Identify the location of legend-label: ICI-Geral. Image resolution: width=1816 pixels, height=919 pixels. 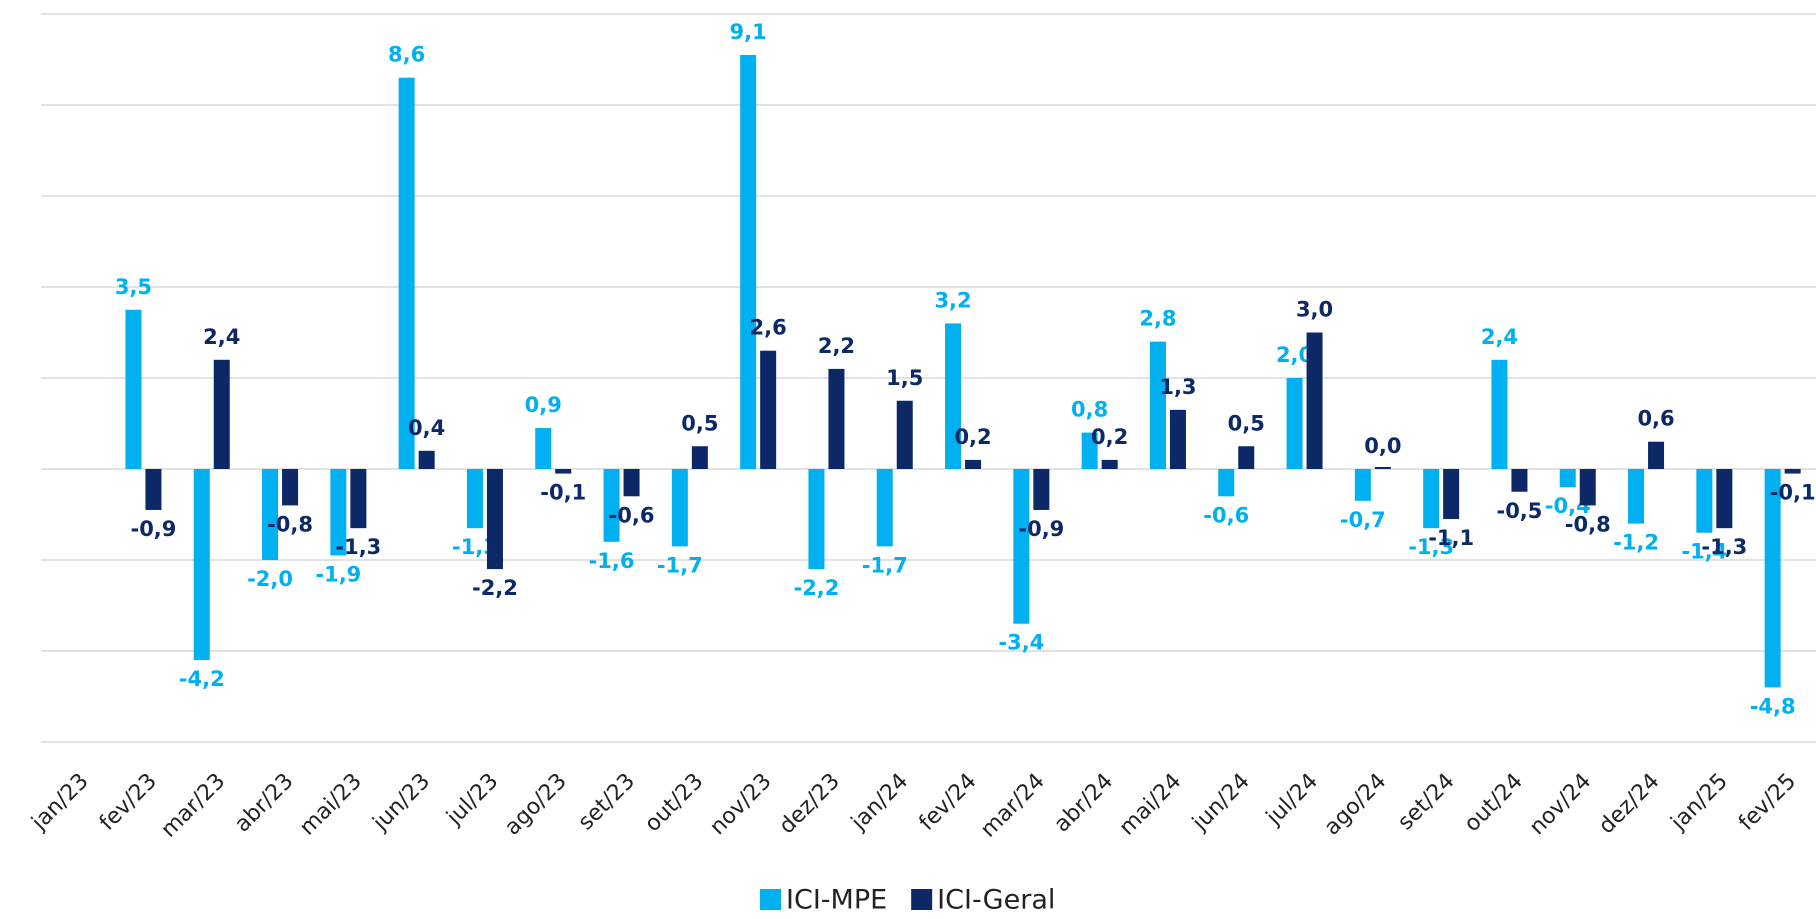
(996, 900).